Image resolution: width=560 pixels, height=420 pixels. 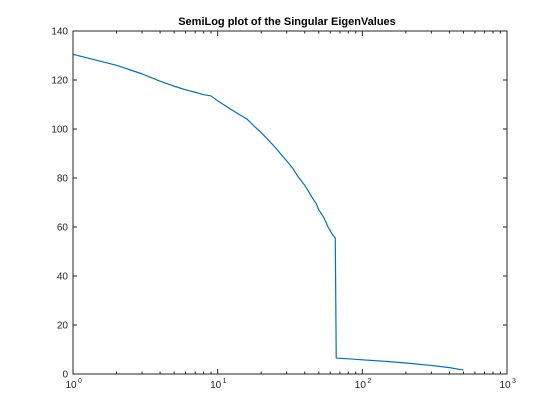 What do you see at coordinates (225, 381) in the screenshot?
I see `x-tick-exponent: 1` at bounding box center [225, 381].